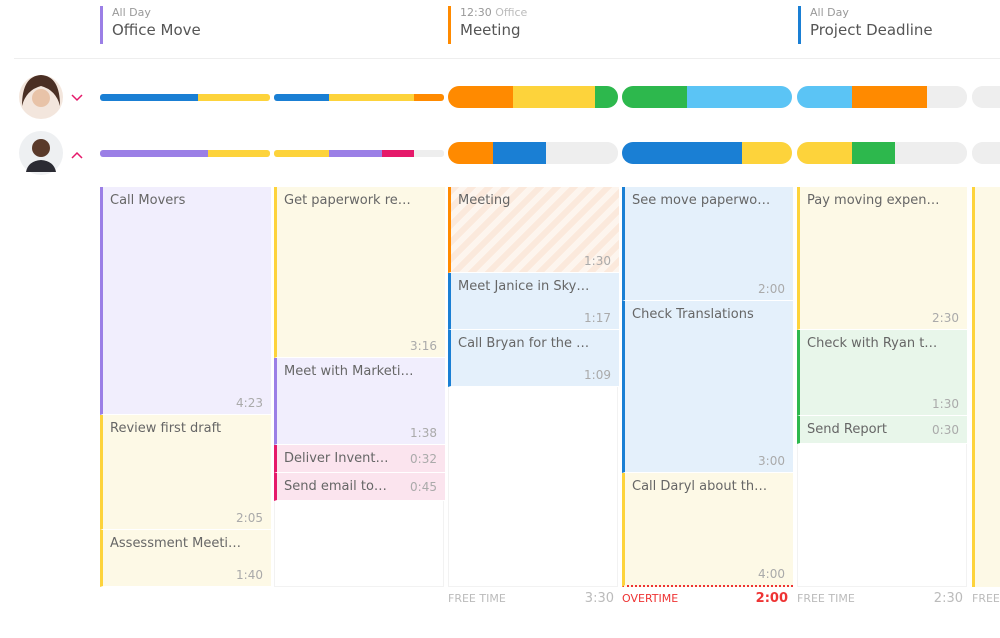  Describe the element at coordinates (599, 598) in the screenshot. I see `footer-value: 3:30` at that location.